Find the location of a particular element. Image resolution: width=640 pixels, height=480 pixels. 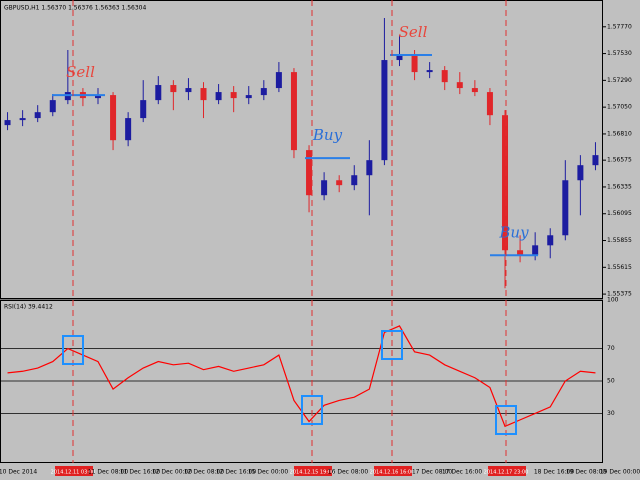

y-tick-label: 30 is located at coordinates (611, 413).